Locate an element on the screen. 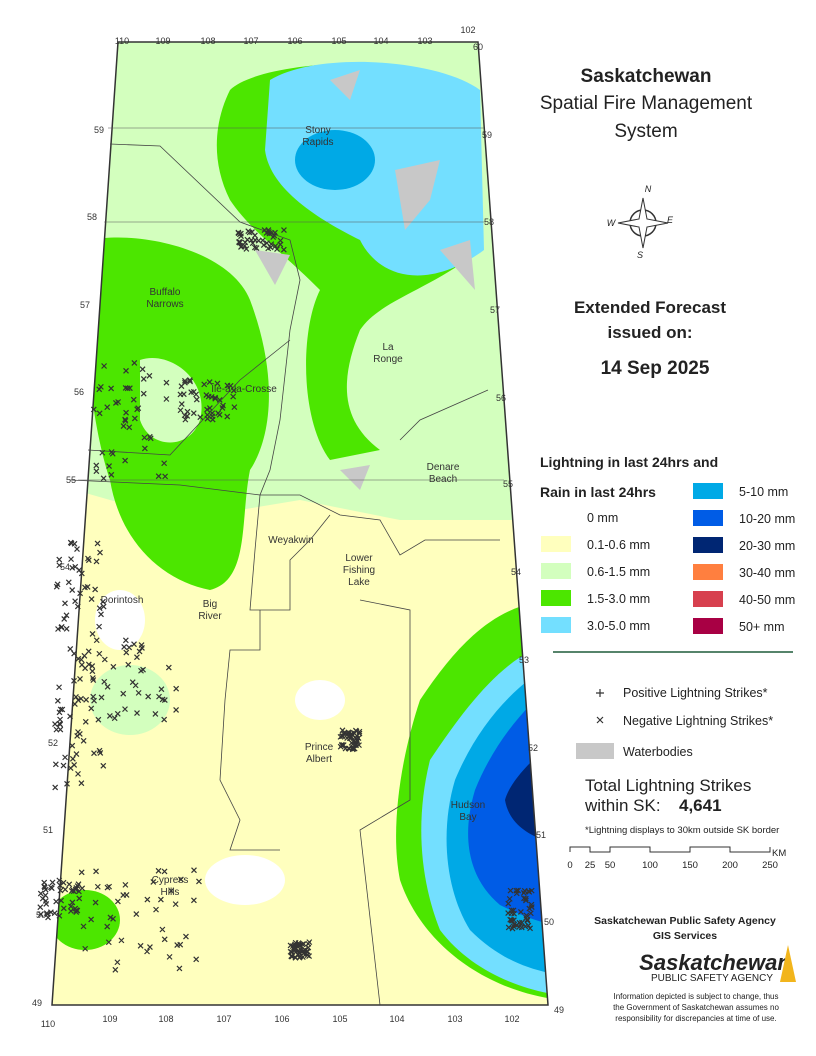 This screenshot has height=1056, width=816. latitude-label: 56 is located at coordinates (501, 398).